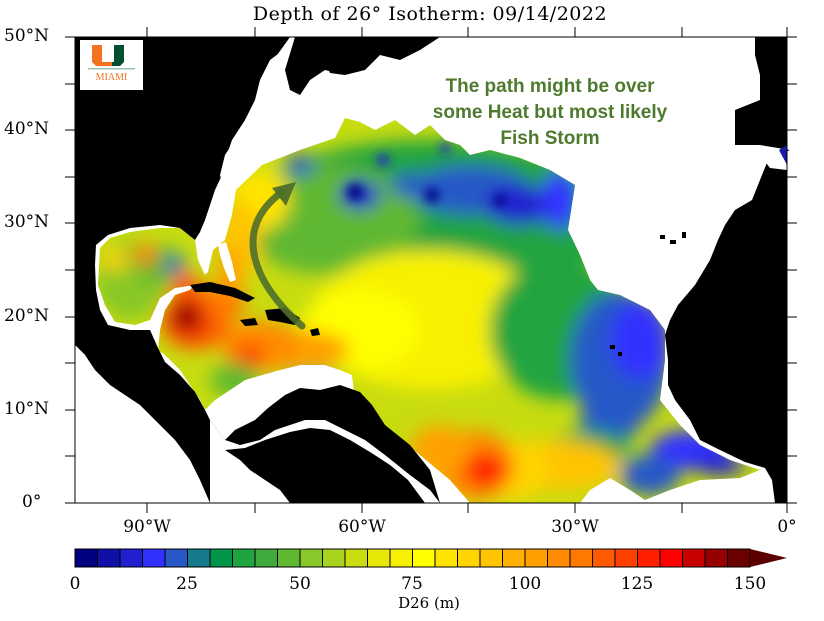 The height and width of the screenshot is (621, 824). I want to click on miami-logo: MIAMI, so click(111, 65).